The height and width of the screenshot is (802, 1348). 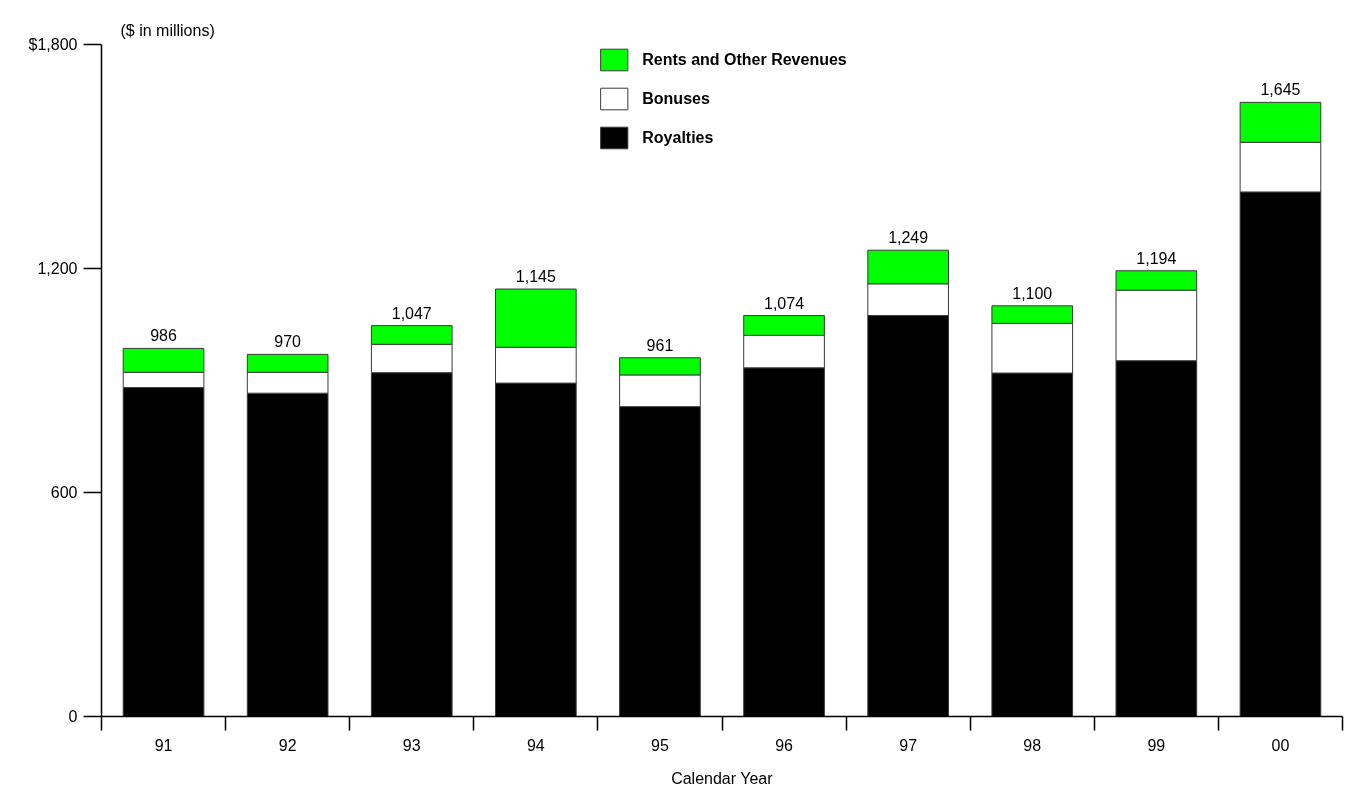 I want to click on x-tick-label: 95, so click(x=660, y=745).